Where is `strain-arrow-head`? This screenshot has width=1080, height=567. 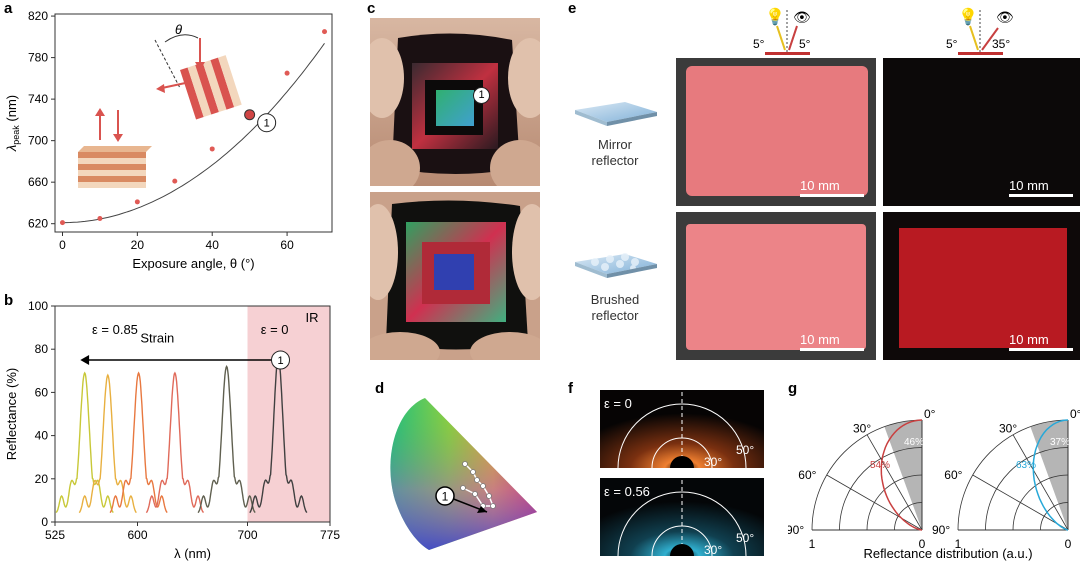
strain-arrow-head is located at coordinates (85, 360).